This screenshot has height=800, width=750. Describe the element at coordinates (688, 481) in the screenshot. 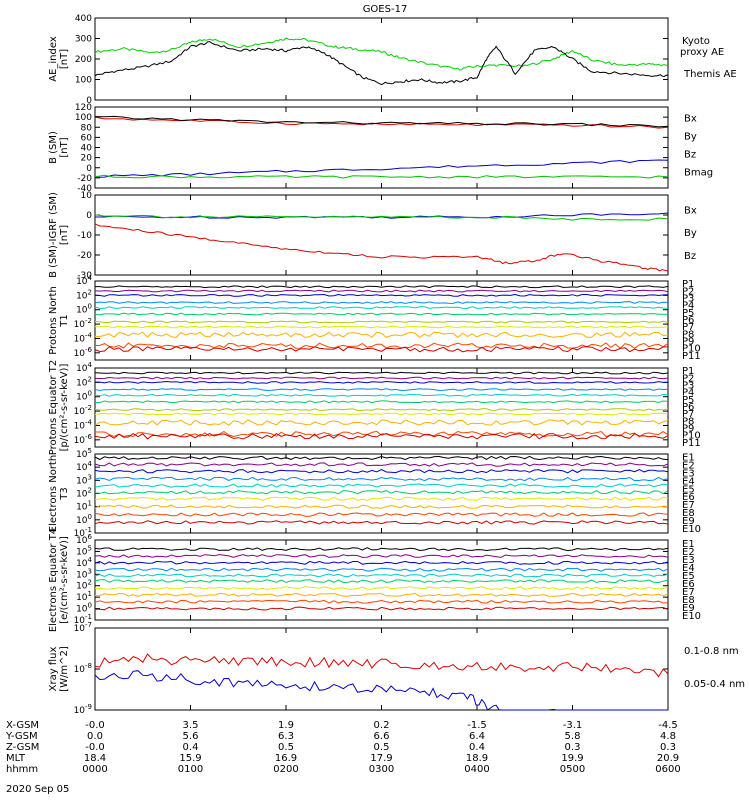

I see `legend-entry: E4` at that location.